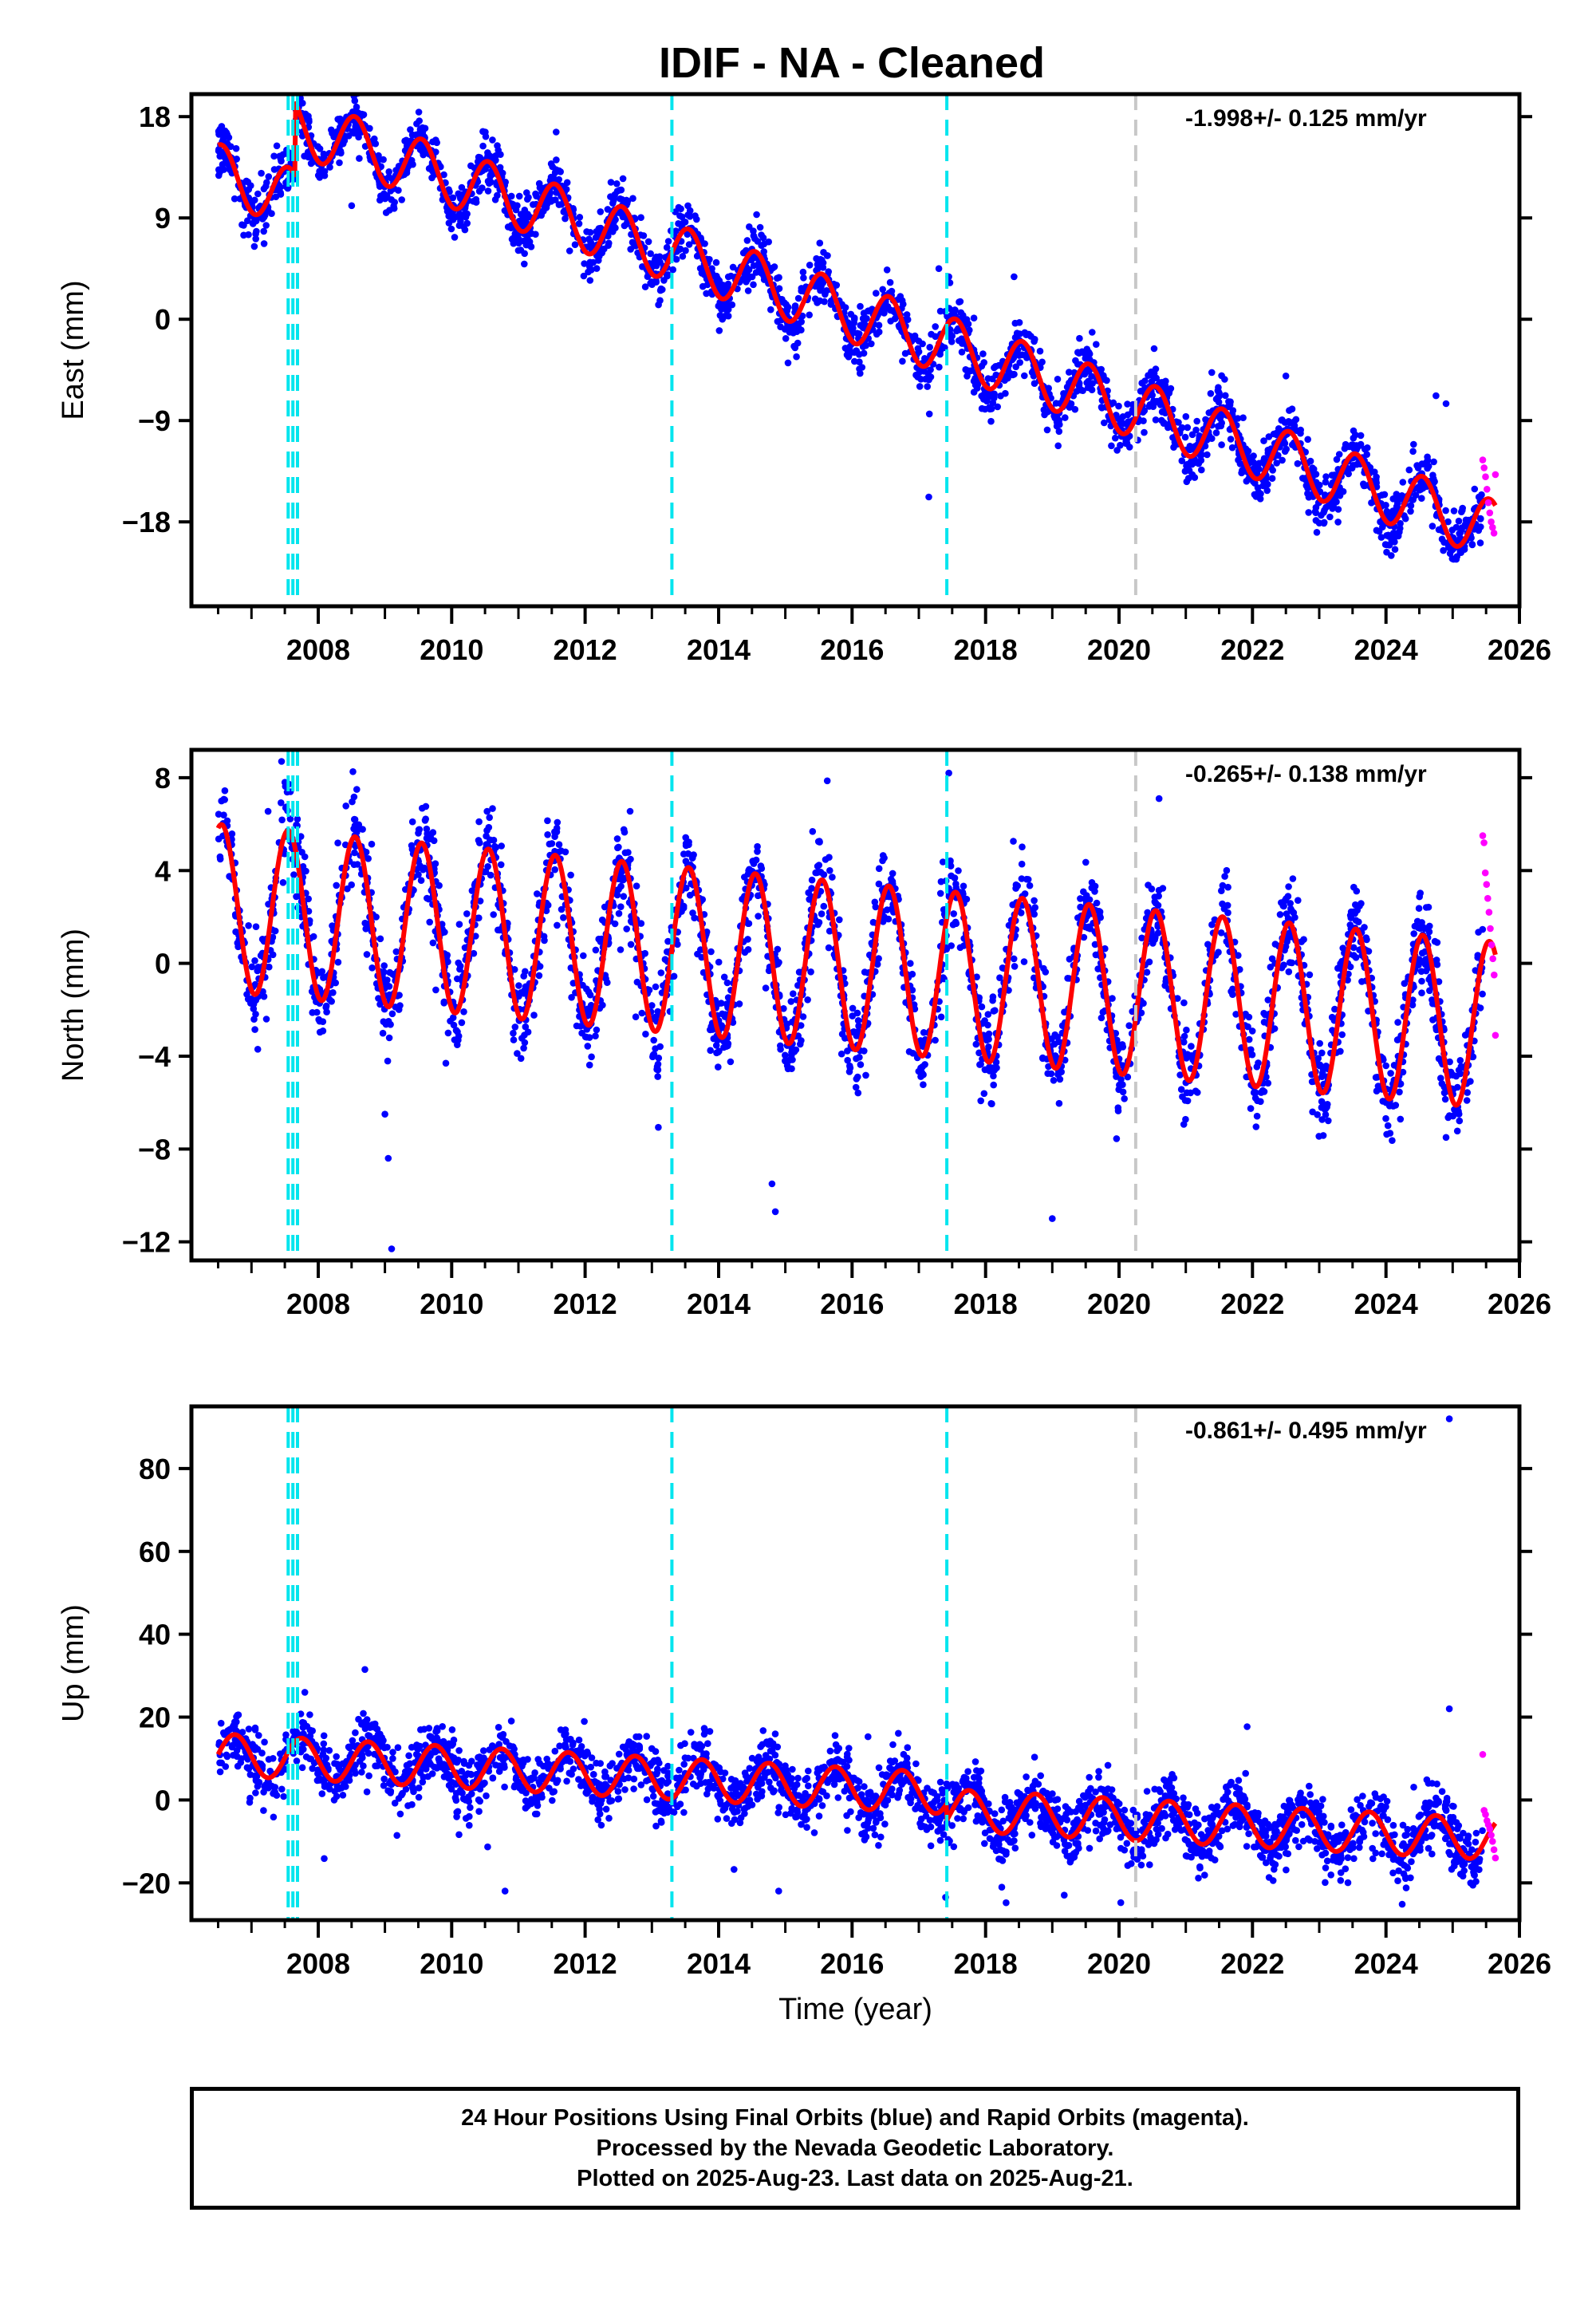 The width and height of the screenshot is (1596, 2315). What do you see at coordinates (1306, 118) in the screenshot?
I see `east-velocity-label: -1.998+/- 0.125 mm/yr` at bounding box center [1306, 118].